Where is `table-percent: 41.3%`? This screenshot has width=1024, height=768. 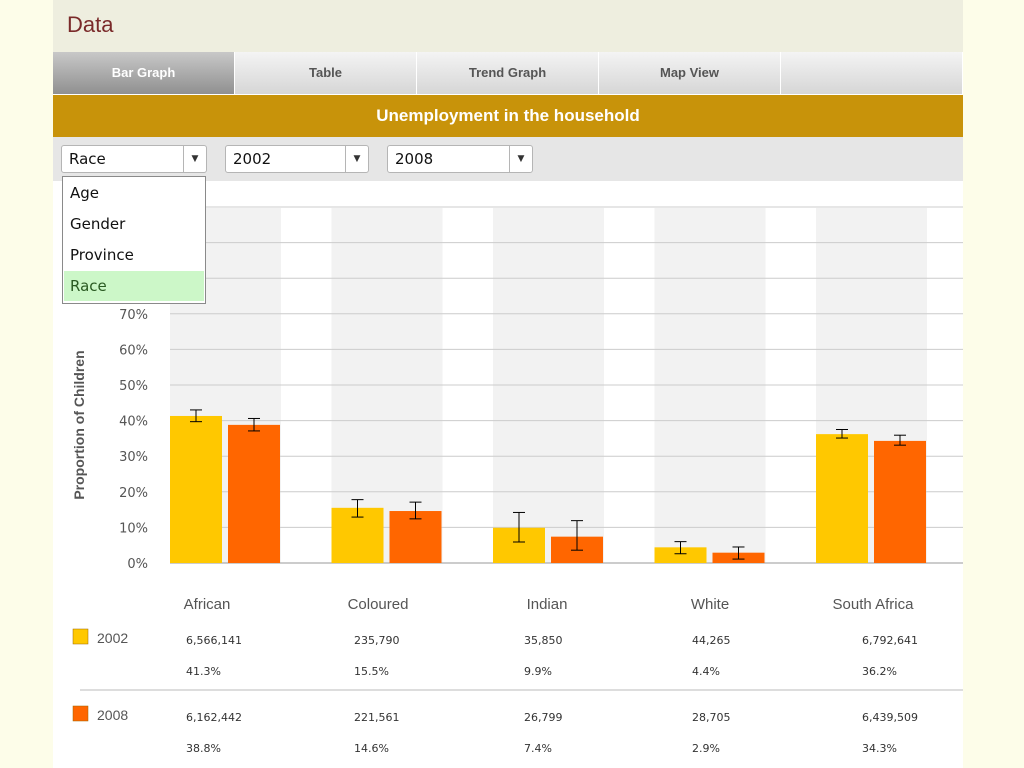 table-percent: 41.3% is located at coordinates (203, 671).